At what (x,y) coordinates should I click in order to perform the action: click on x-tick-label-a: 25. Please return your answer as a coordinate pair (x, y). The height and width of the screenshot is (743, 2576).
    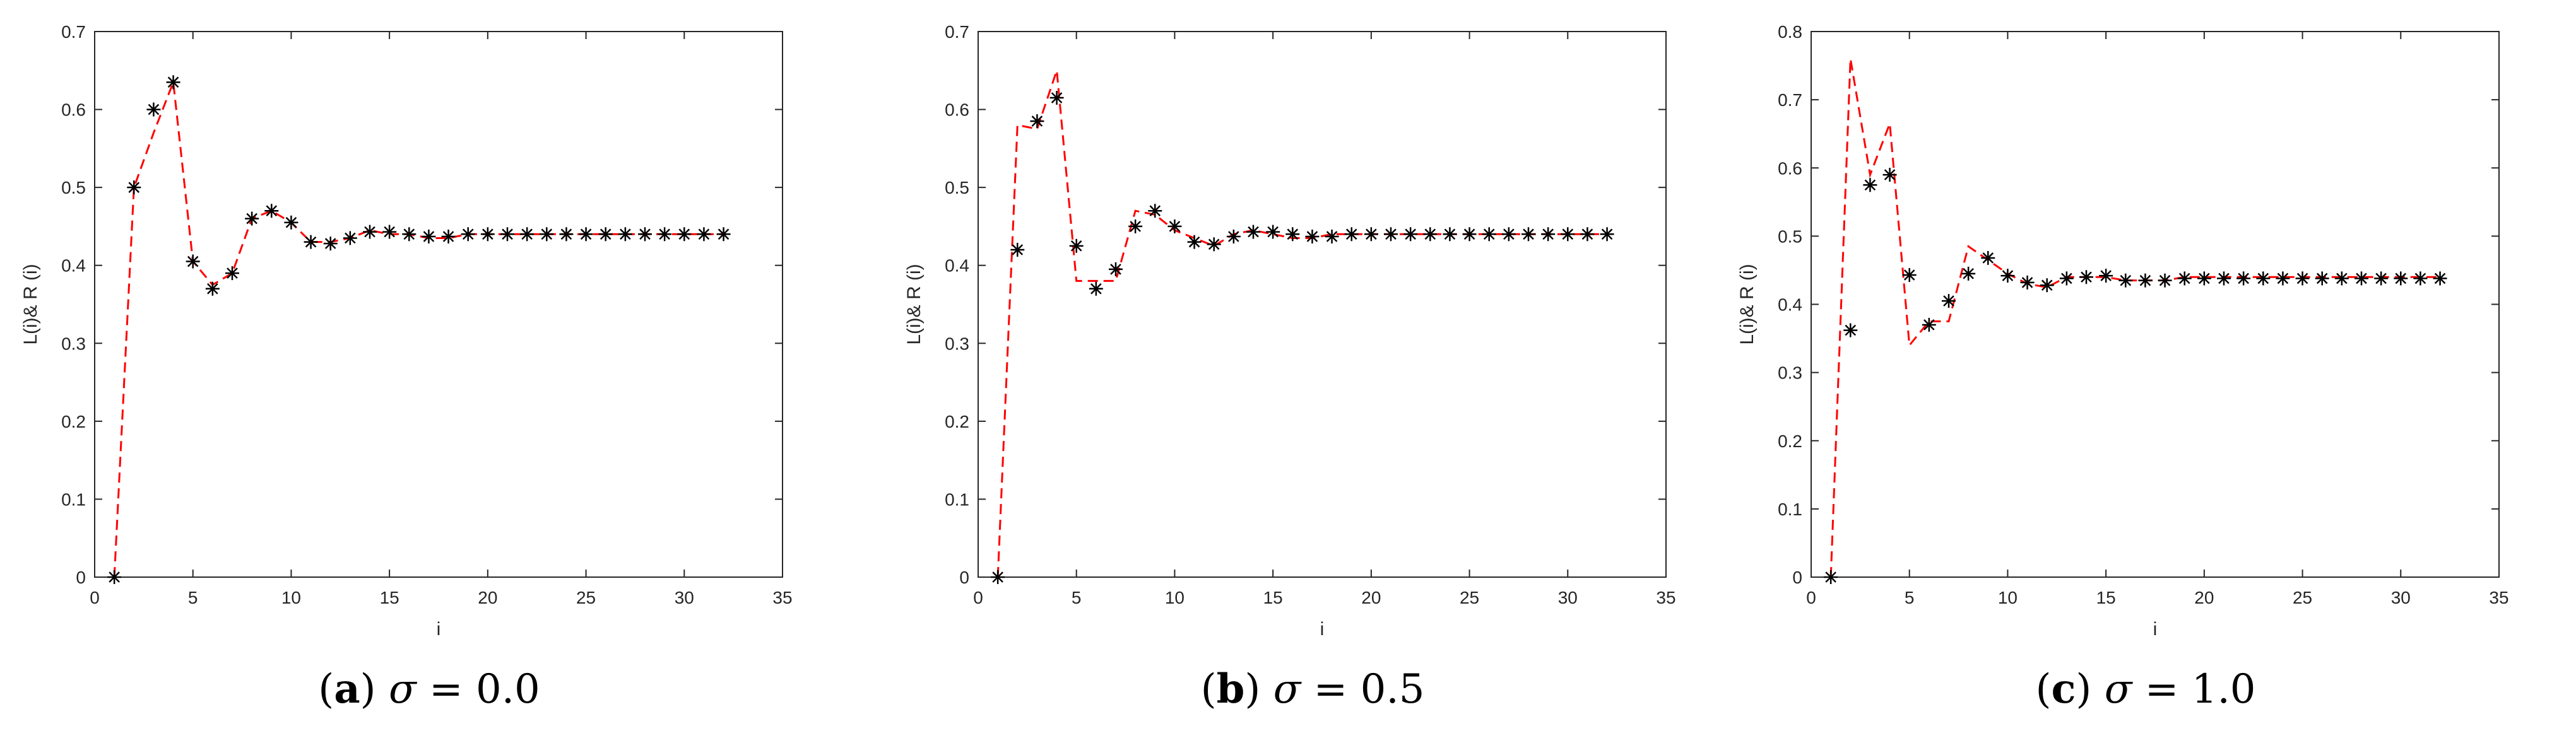
    Looking at the image, I should click on (586, 597).